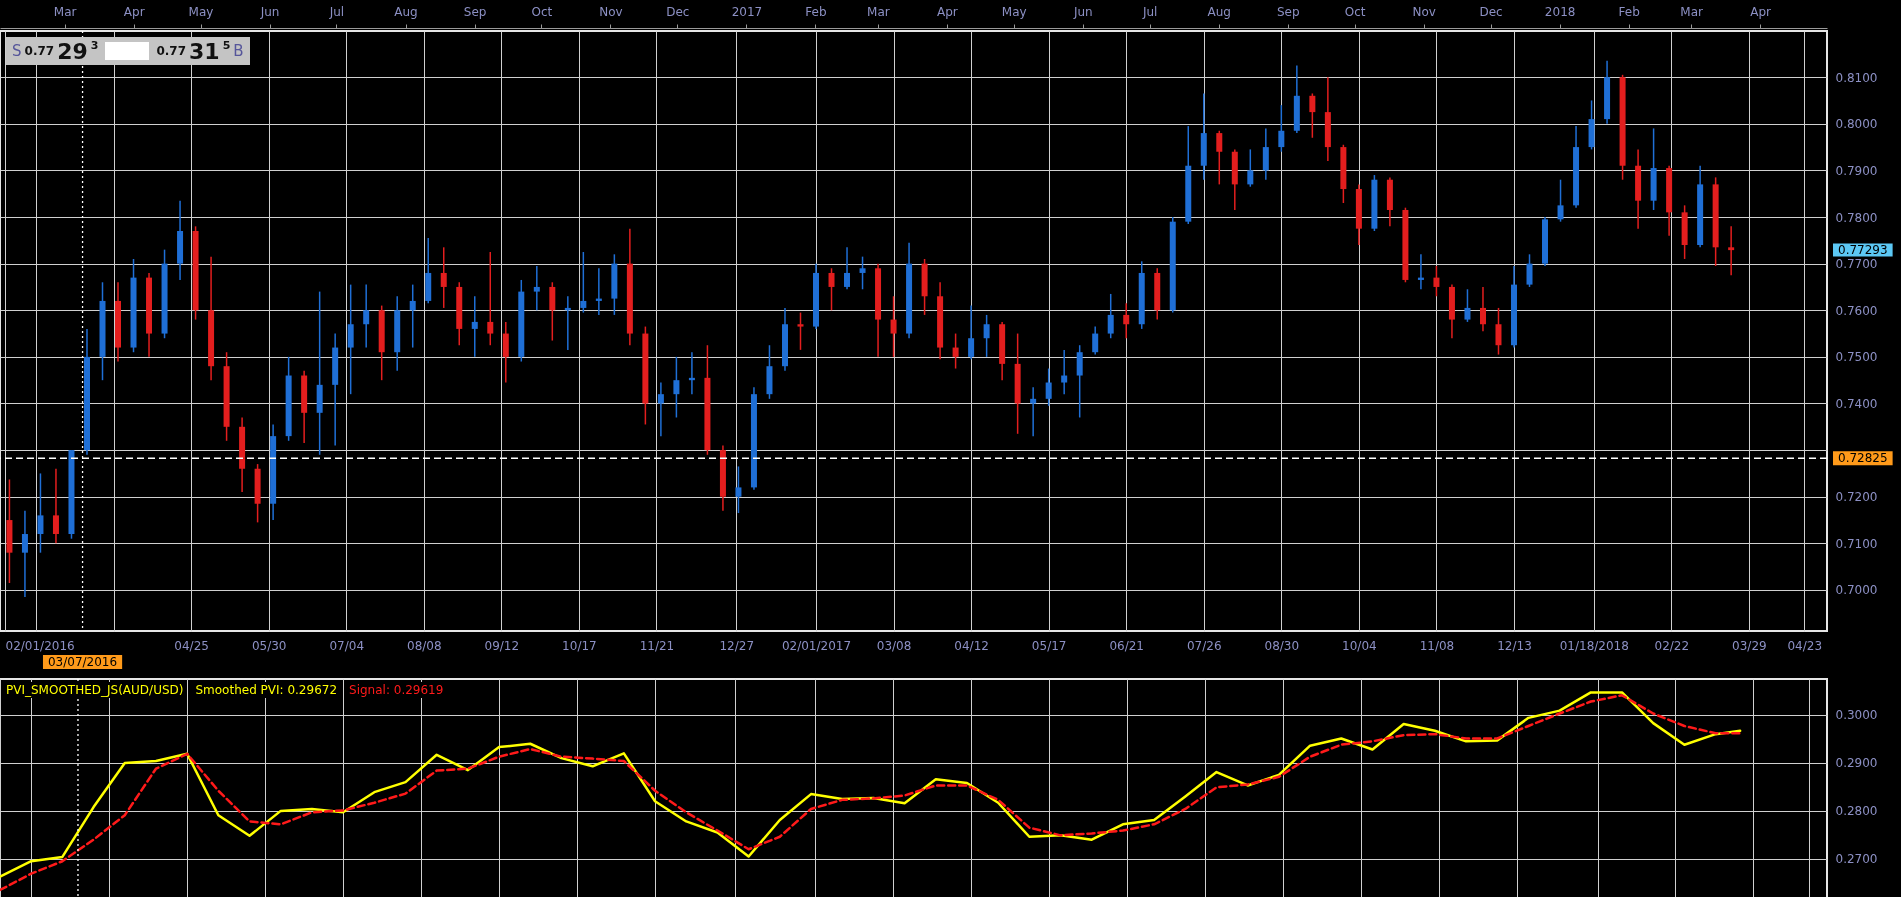  I want to click on annotation: B, so click(238, 51).